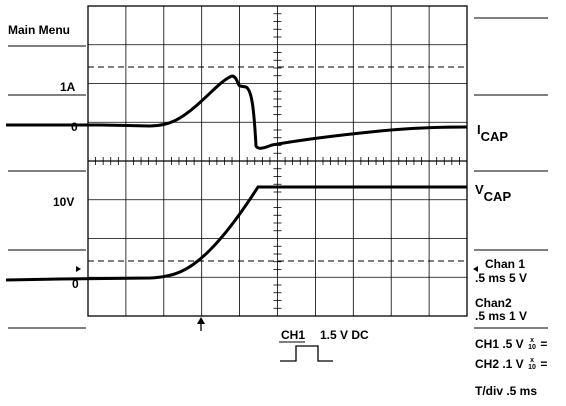  What do you see at coordinates (511, 173) in the screenshot?
I see `right-softkey-separators` at bounding box center [511, 173].